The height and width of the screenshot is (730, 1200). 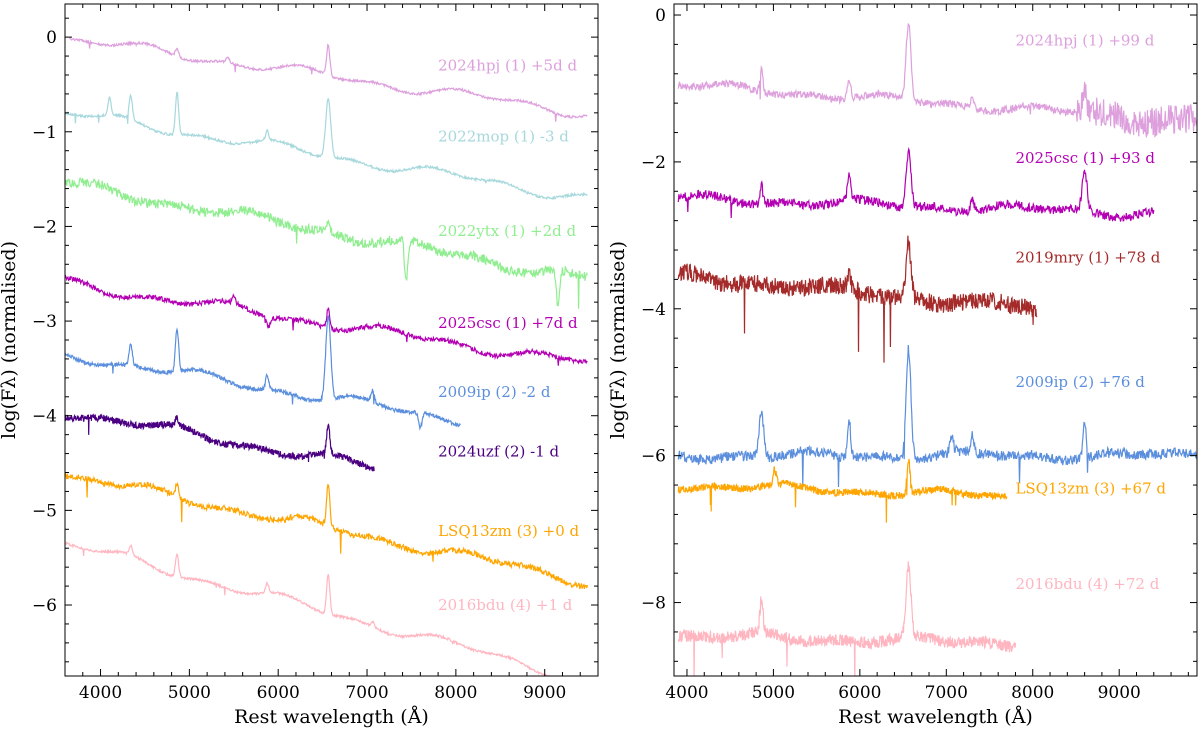 I want to click on y-tick-label: −3, so click(x=44, y=322).